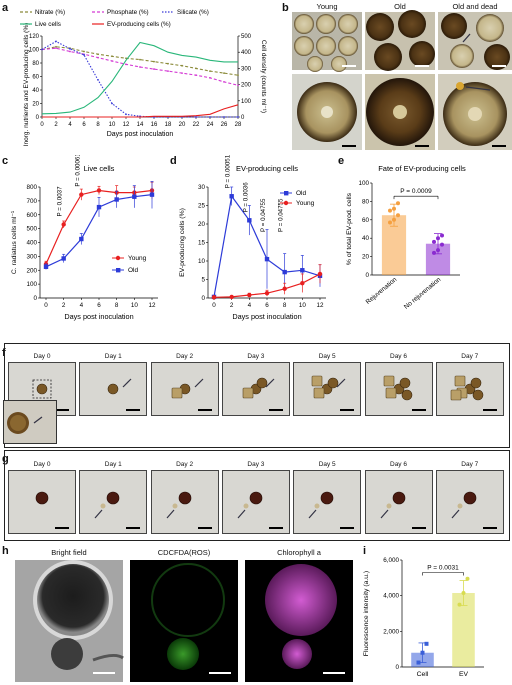 The image size is (512, 685). Describe the element at coordinates (391, 560) in the screenshot. I see `y-tick-label: 6,000` at that location.